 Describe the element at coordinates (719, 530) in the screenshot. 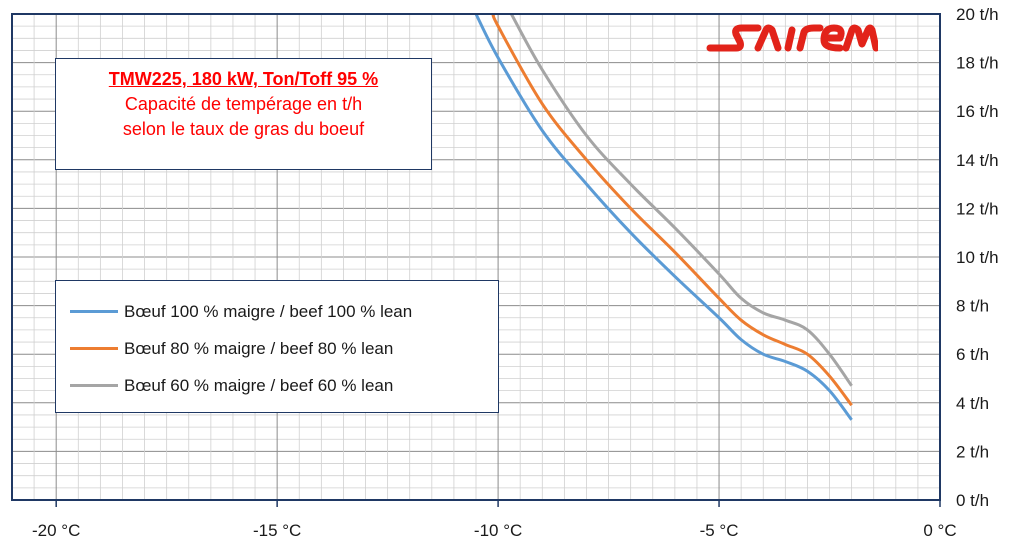

I see `x-tick-label: -5 °C` at that location.